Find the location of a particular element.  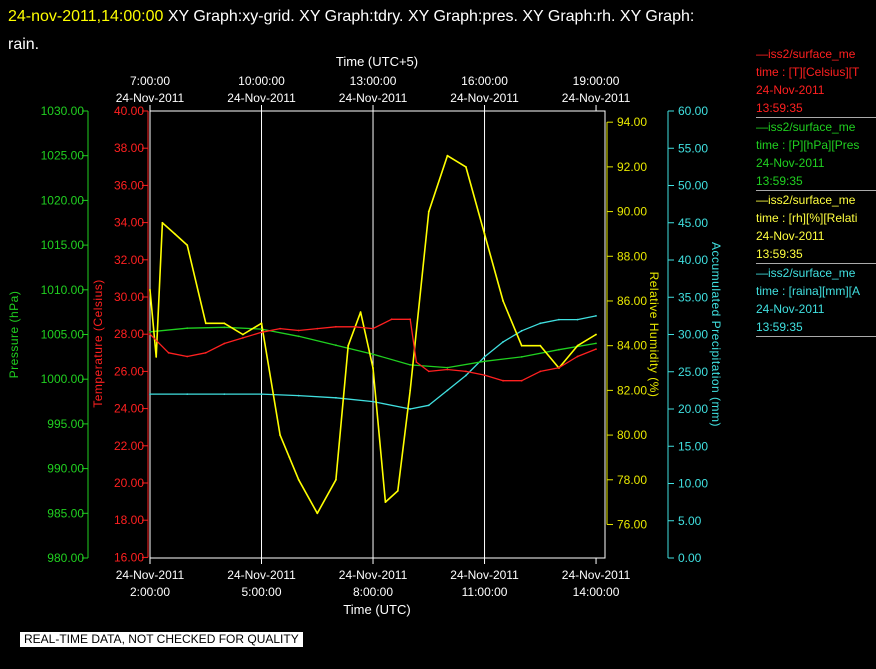

temperature-tick-label: 16.00 is located at coordinates (129, 557).